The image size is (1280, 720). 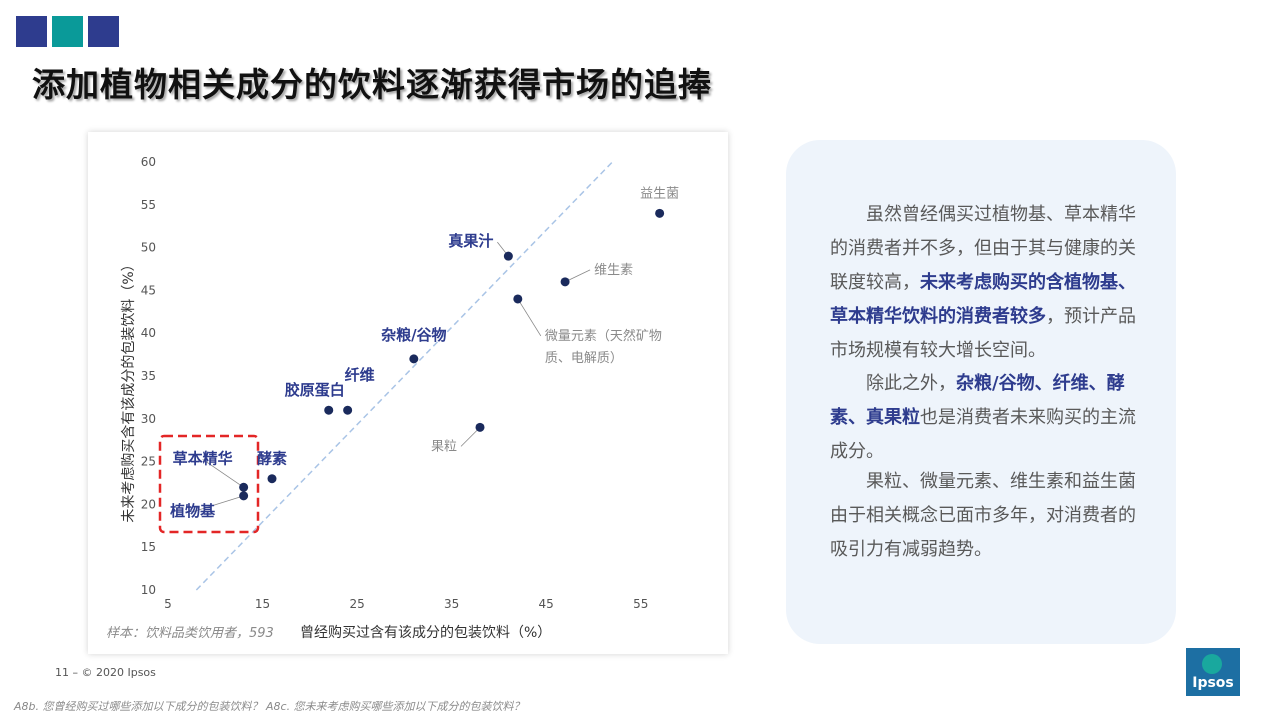 What do you see at coordinates (584, 358) in the screenshot?
I see `point-label: 质、电解质）` at bounding box center [584, 358].